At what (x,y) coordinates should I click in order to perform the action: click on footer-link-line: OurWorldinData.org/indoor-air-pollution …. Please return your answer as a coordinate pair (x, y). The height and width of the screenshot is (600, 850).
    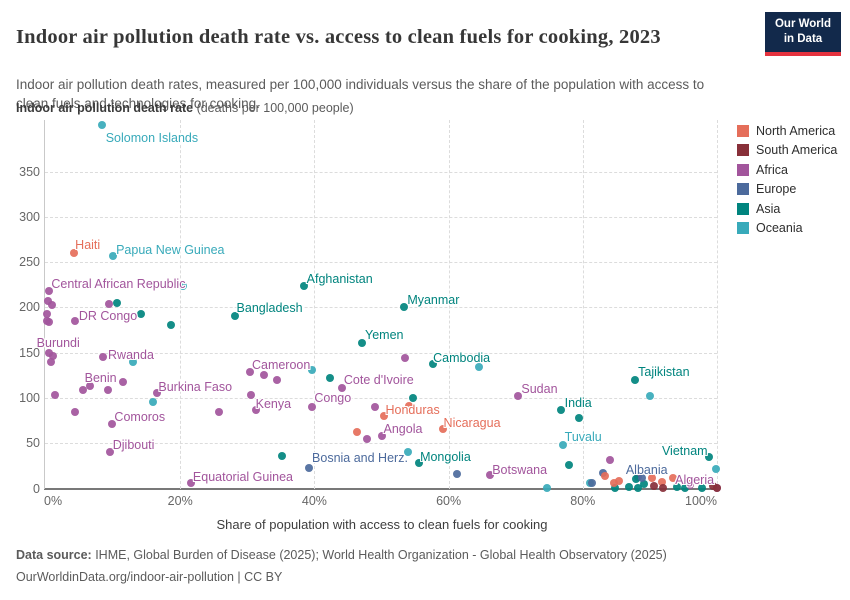
    Looking at the image, I should click on (149, 577).